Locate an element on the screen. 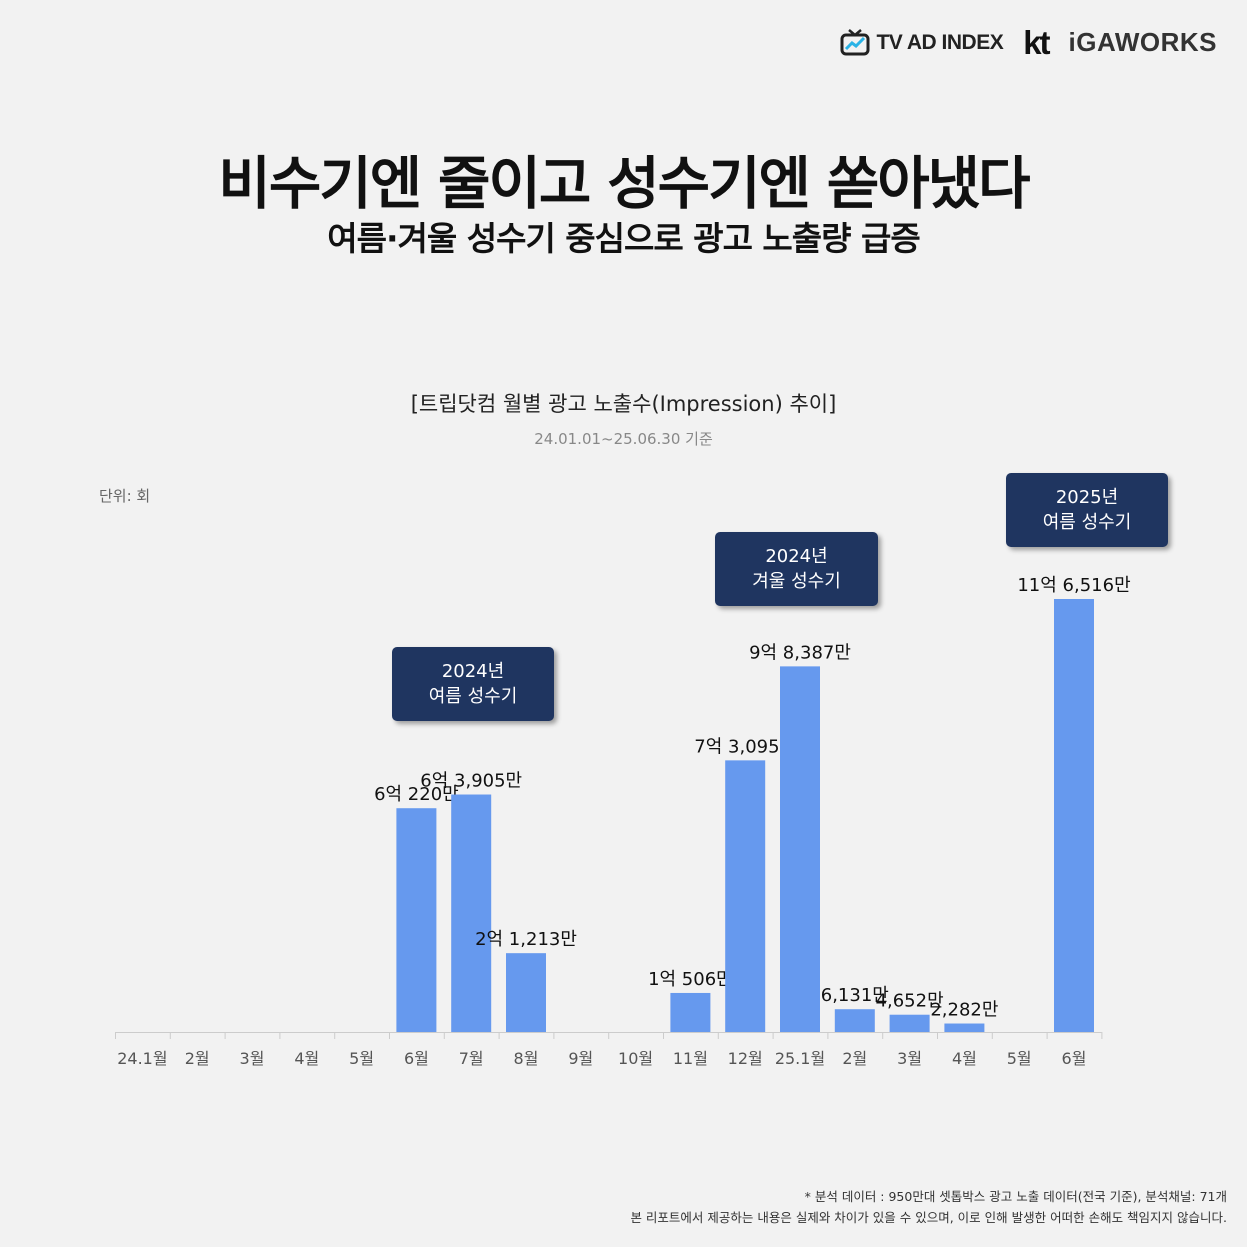 This screenshot has height=1247, width=1247. callout-2024-winter: 2024년 겨울 성수기 is located at coordinates (796, 569).